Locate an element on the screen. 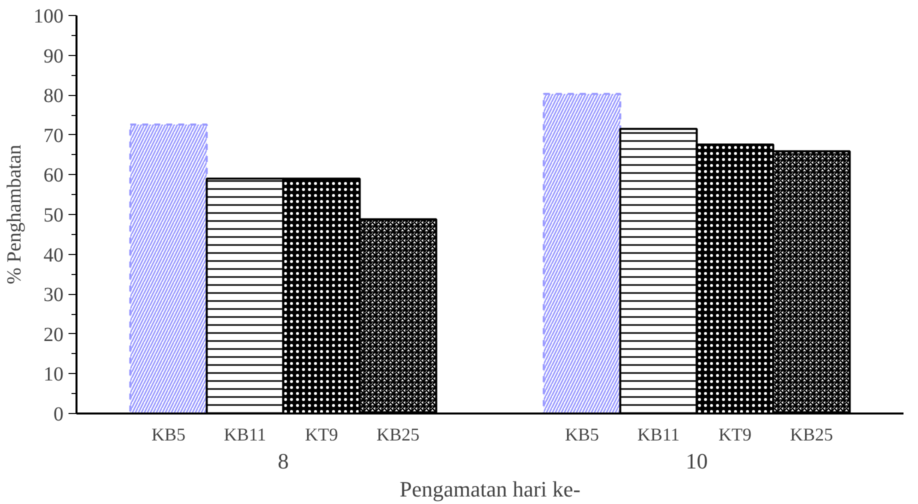 This screenshot has height=504, width=918. y-tick-label: 0 is located at coordinates (59, 415).